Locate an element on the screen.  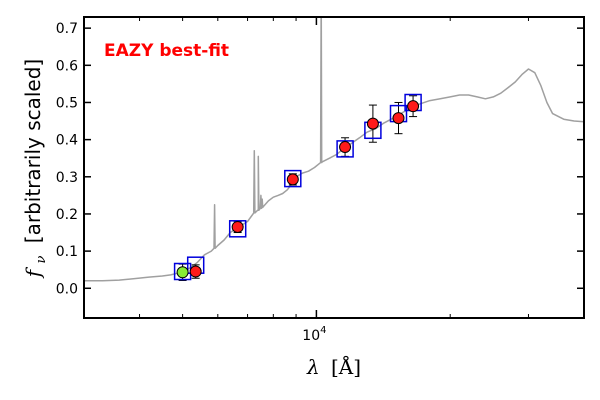
y-tick-label: 0.0 is located at coordinates (67, 289).